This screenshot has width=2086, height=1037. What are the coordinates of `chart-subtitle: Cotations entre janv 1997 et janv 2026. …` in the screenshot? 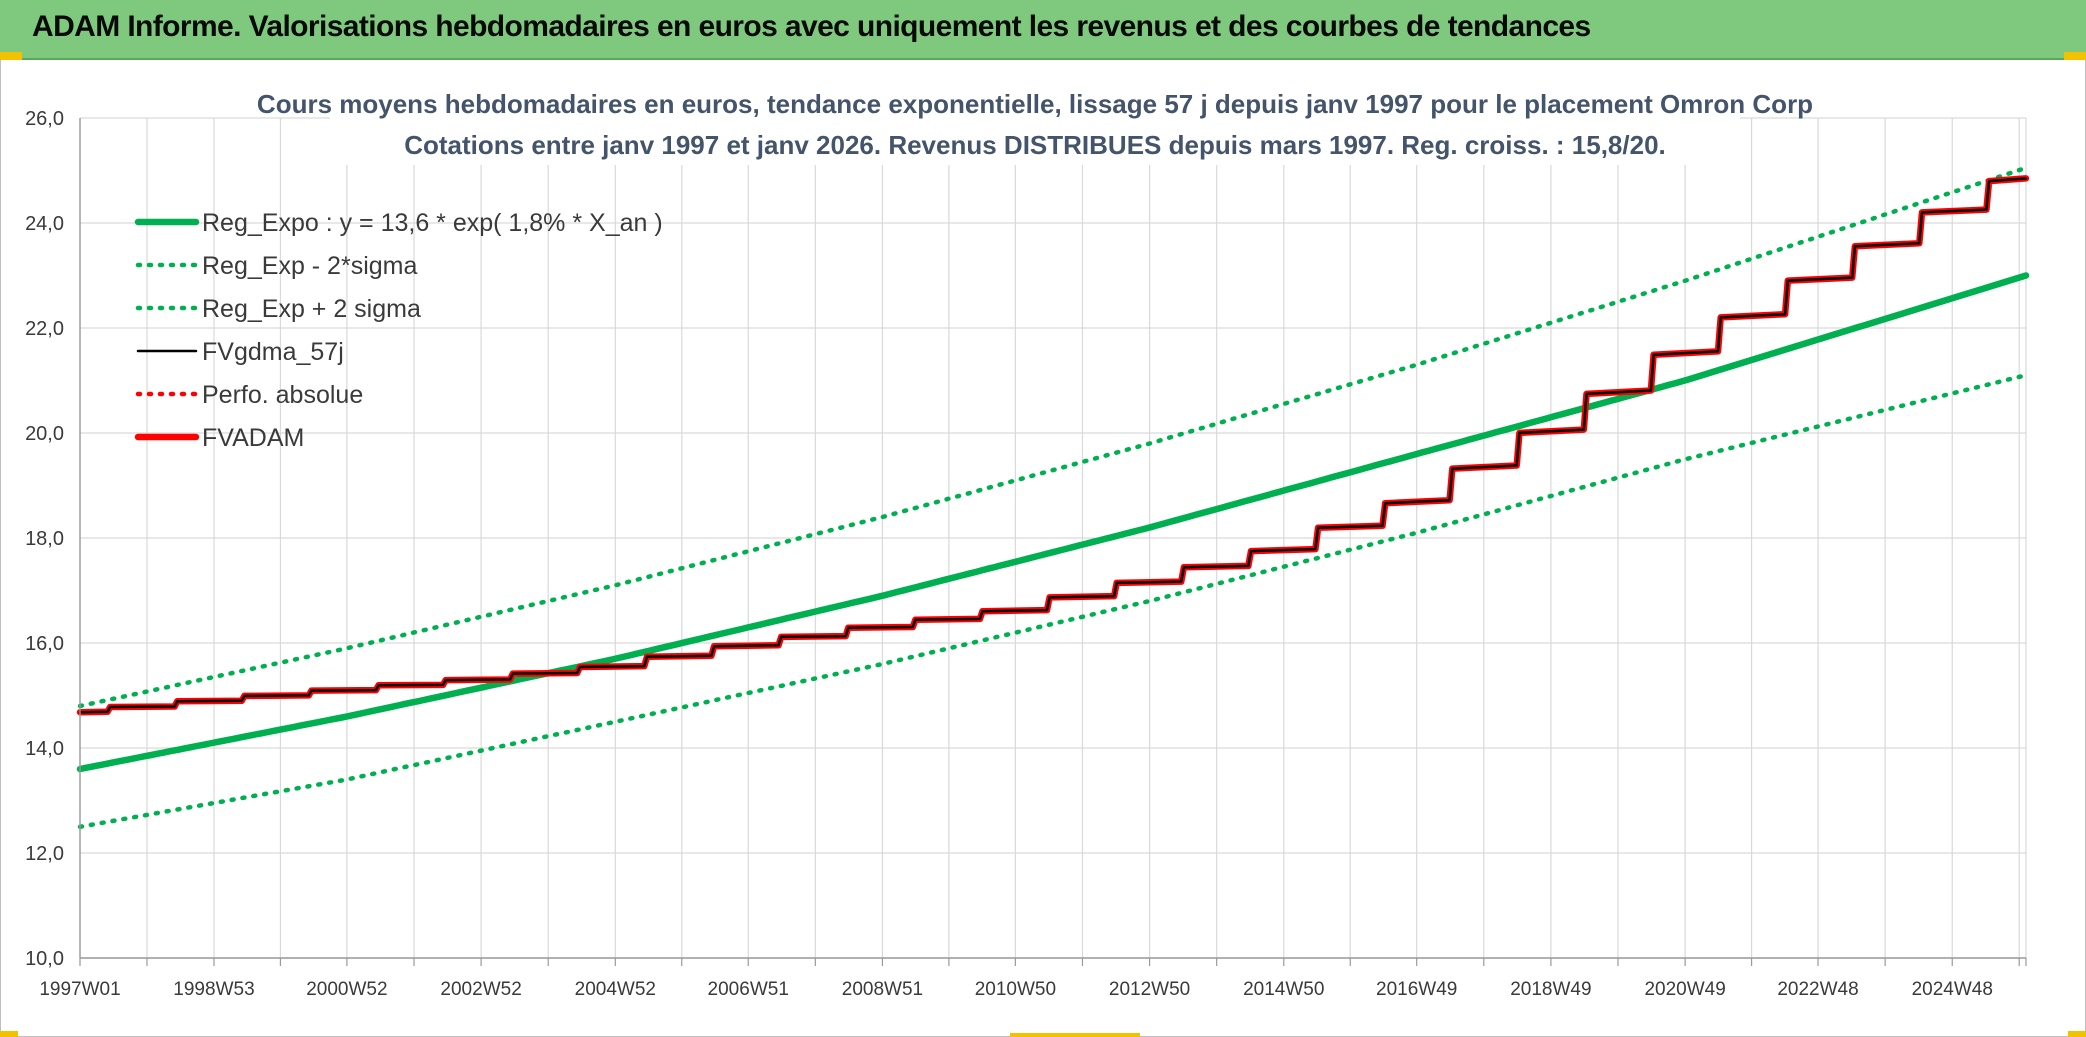 It's located at (1035, 145).